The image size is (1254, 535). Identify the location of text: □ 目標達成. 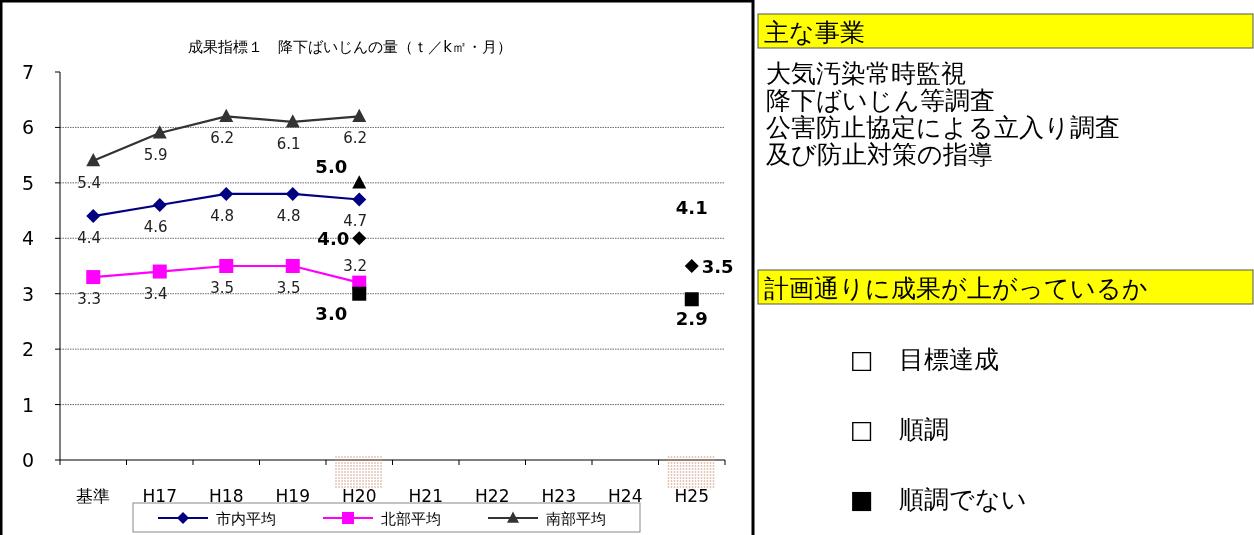
(924, 359).